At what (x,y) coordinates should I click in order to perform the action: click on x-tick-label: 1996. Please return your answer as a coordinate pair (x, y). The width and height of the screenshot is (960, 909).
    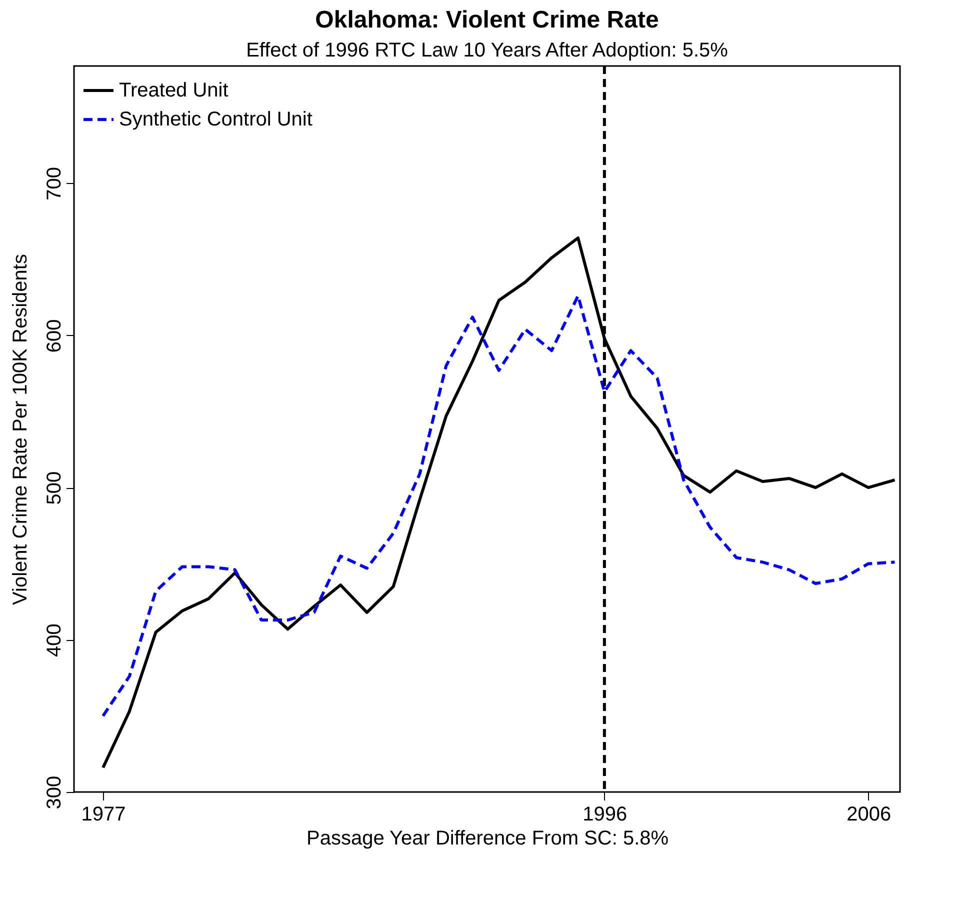
    Looking at the image, I should click on (605, 815).